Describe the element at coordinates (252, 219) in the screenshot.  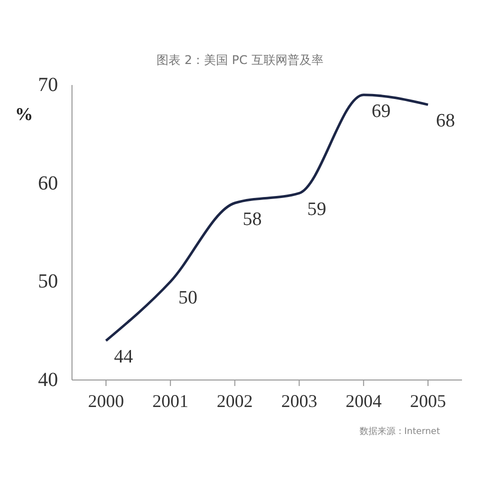
I see `data-label: 58` at that location.